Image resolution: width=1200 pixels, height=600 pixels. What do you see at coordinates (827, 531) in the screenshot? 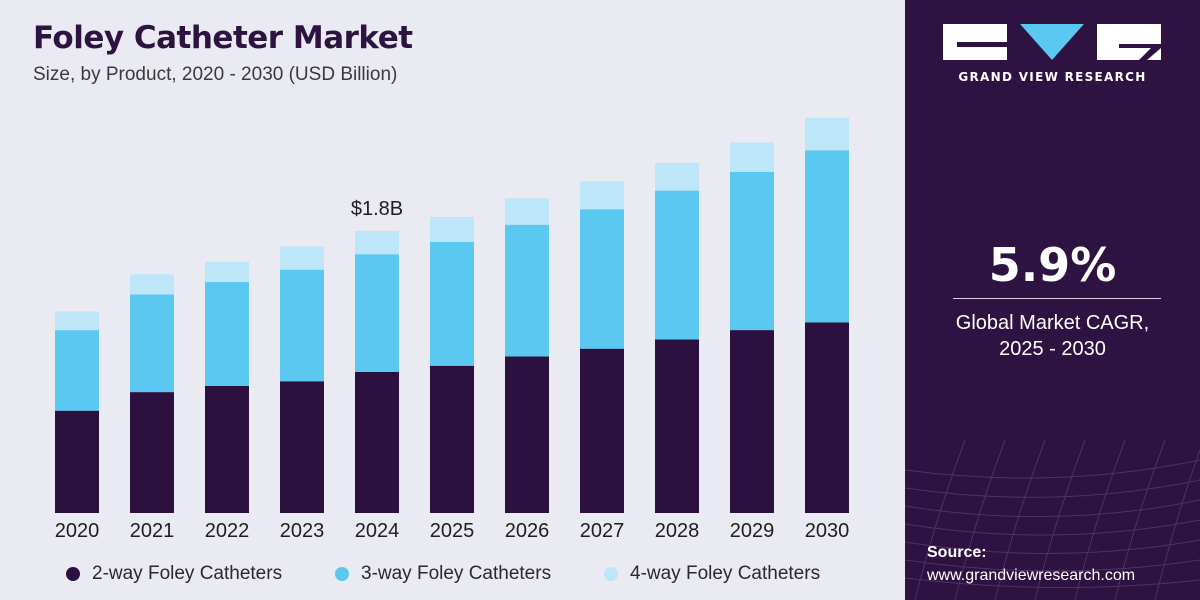
I see `x-tick-2030: 2030` at bounding box center [827, 531].